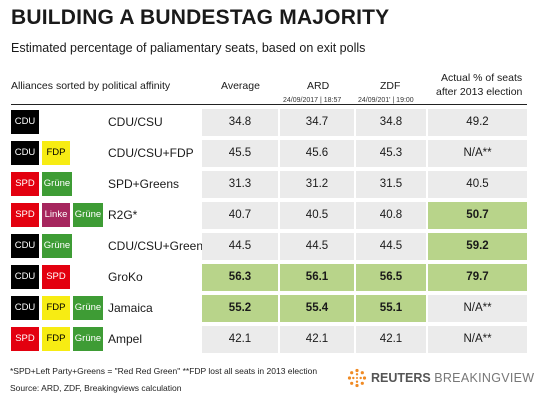 Image resolution: width=534 pixels, height=400 pixels. Describe the element at coordinates (312, 100) in the screenshot. I see `header-ard-time: 24/09/2017 | 18:57` at that location.